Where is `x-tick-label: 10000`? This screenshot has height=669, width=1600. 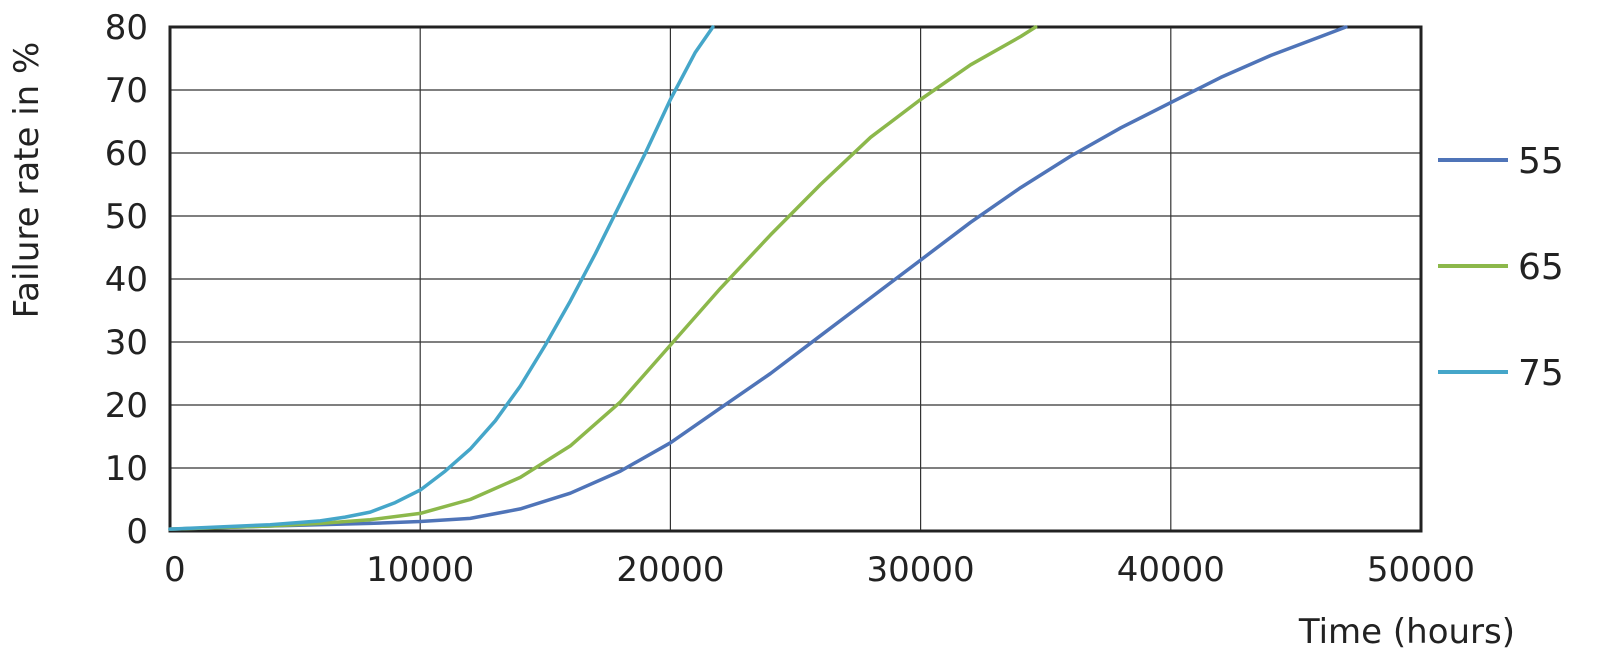
x-tick-label: 10000 is located at coordinates (420, 570).